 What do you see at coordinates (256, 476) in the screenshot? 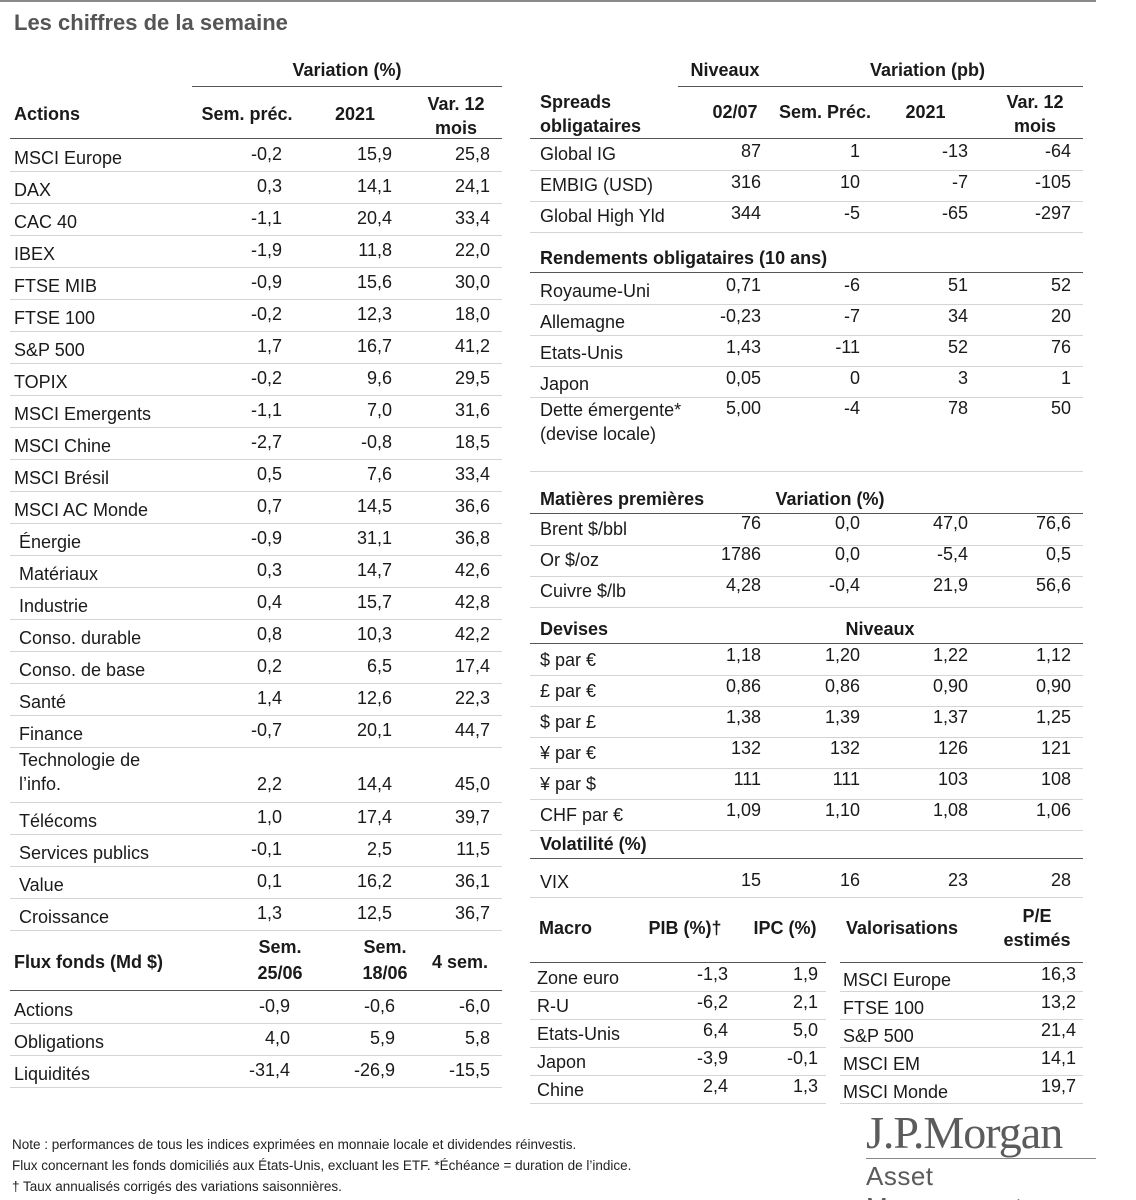
I see `actions-row: MSCI Brésil 0,5 7,6 33,4` at bounding box center [256, 476].